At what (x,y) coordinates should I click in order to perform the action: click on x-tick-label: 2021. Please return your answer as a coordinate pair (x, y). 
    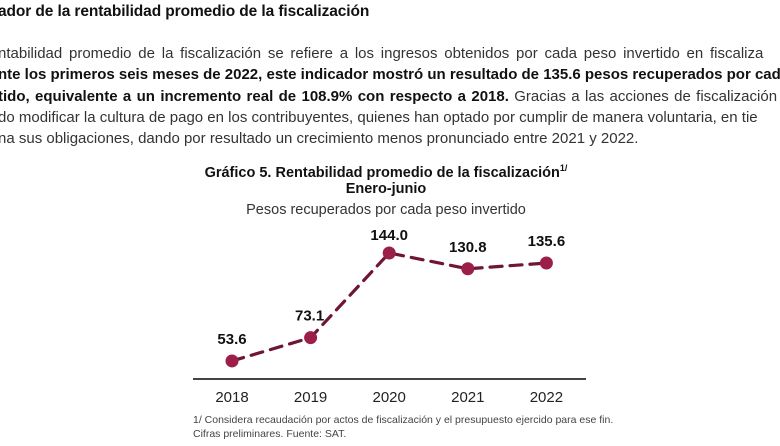
    Looking at the image, I should click on (467, 397).